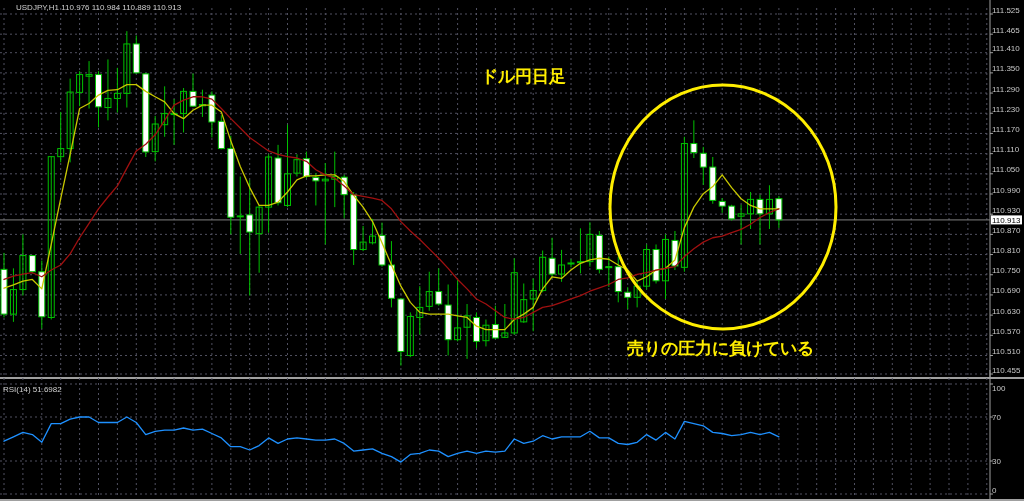  I want to click on y-tick-label: 110.810, so click(1006, 251).